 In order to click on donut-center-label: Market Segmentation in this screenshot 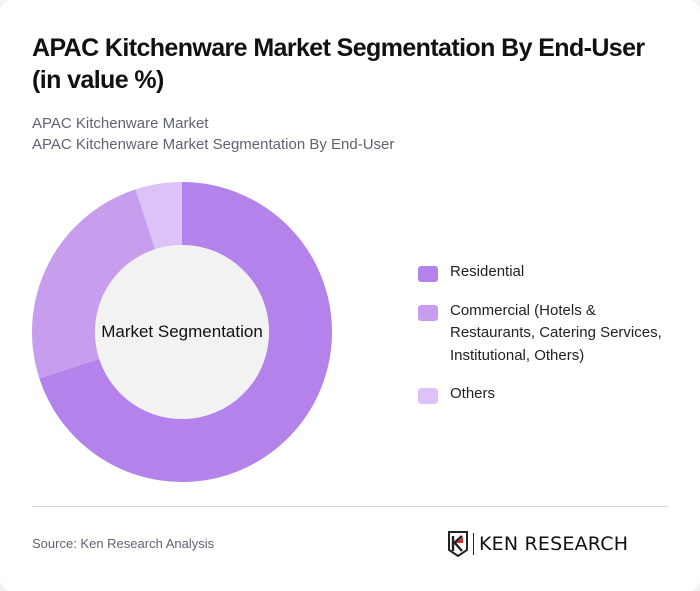, I will do `click(182, 331)`.